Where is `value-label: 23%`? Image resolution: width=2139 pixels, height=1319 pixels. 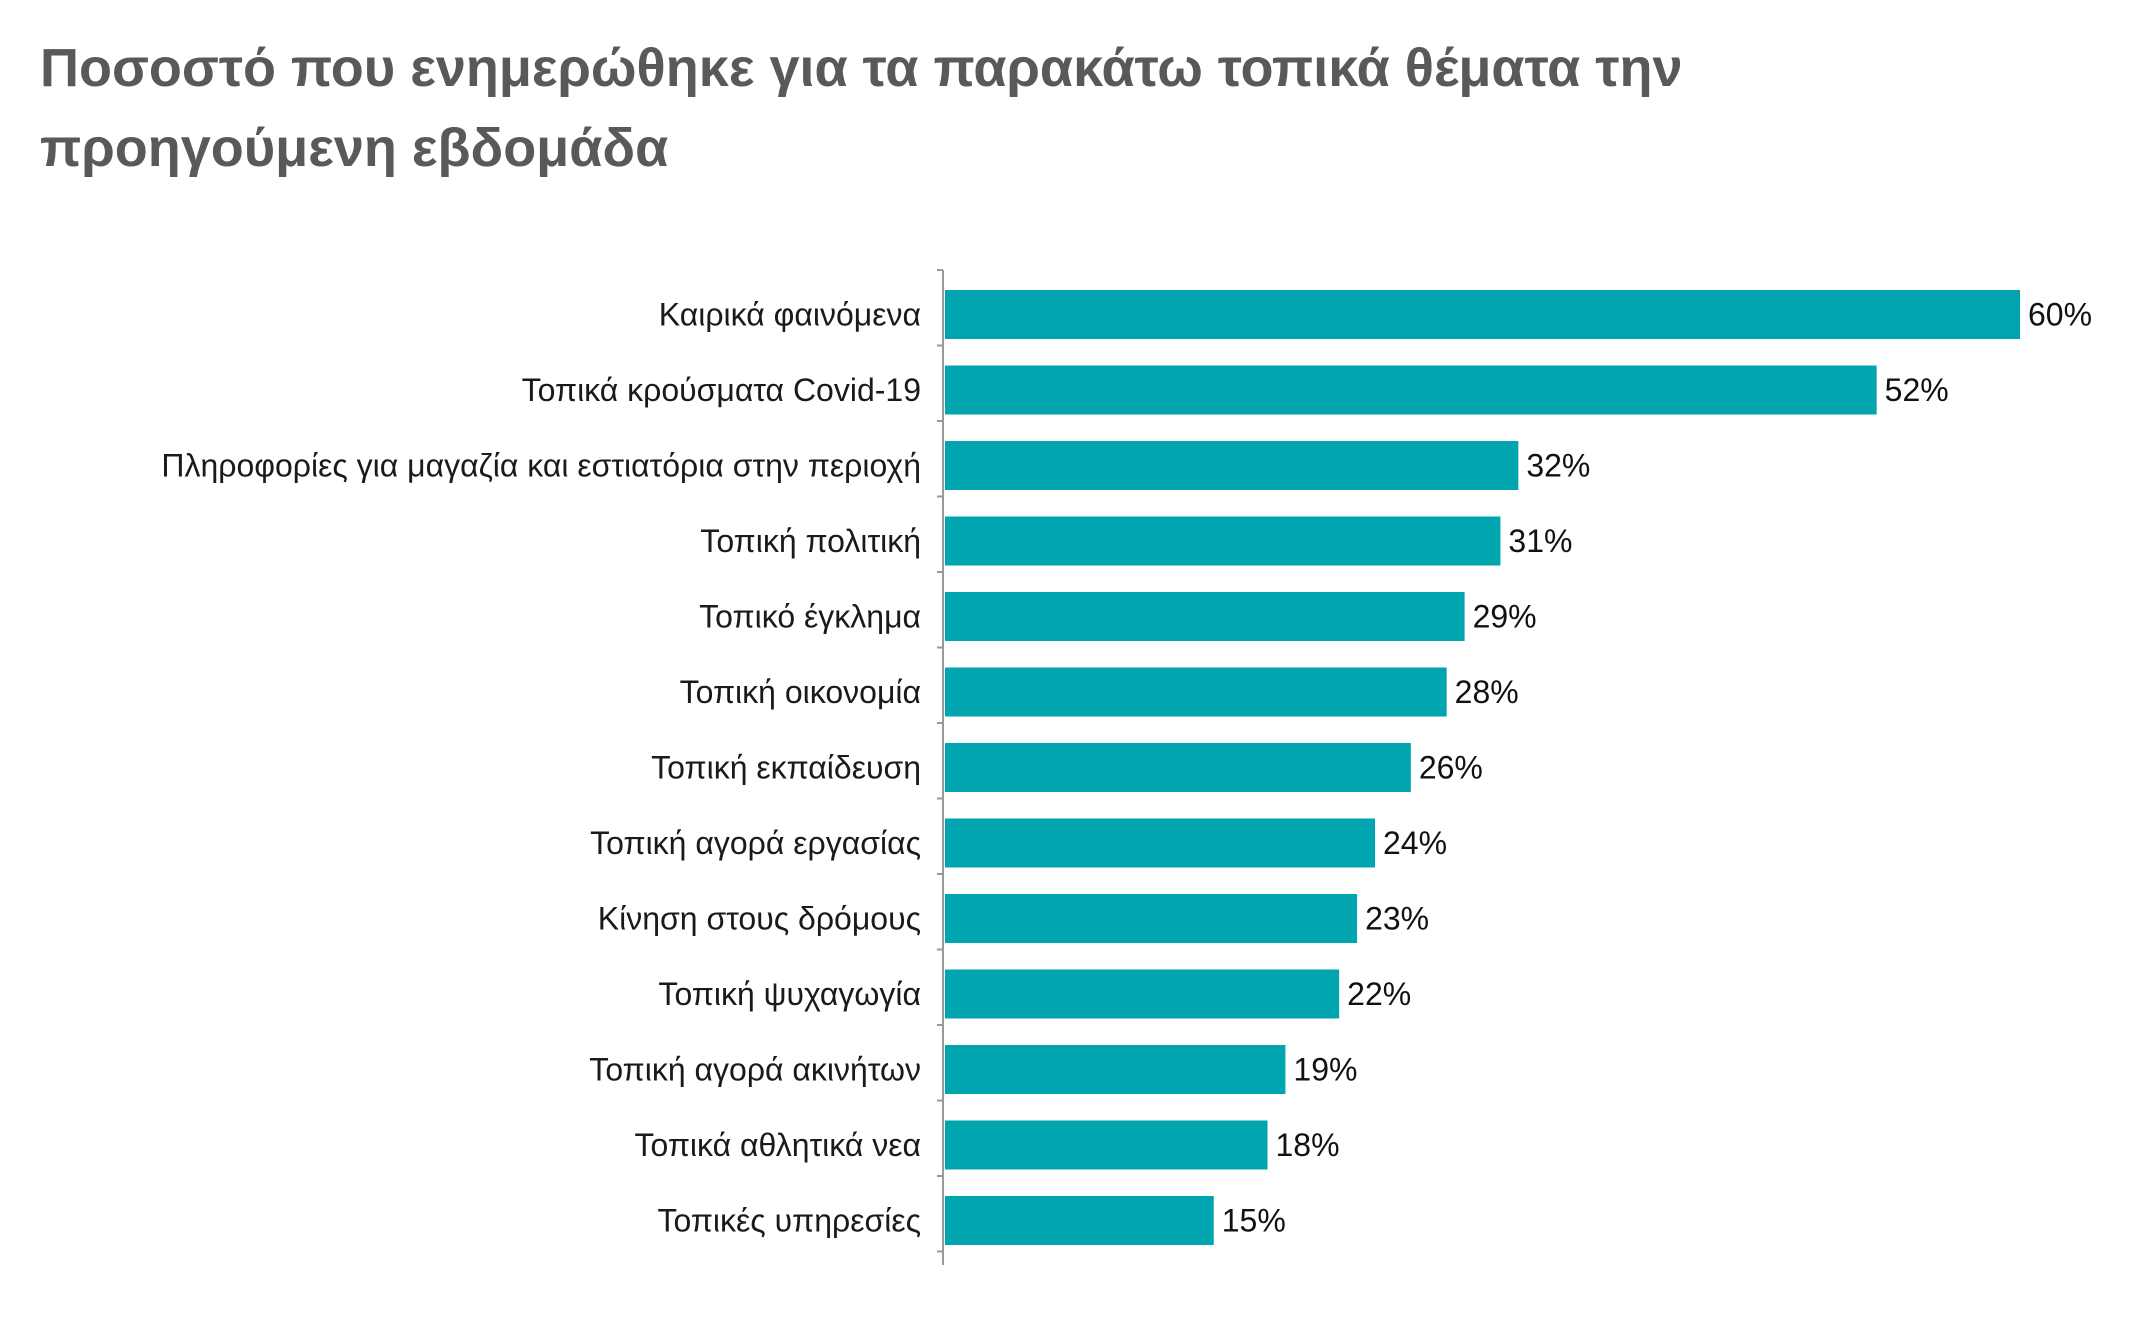
value-label: 23% is located at coordinates (1397, 919).